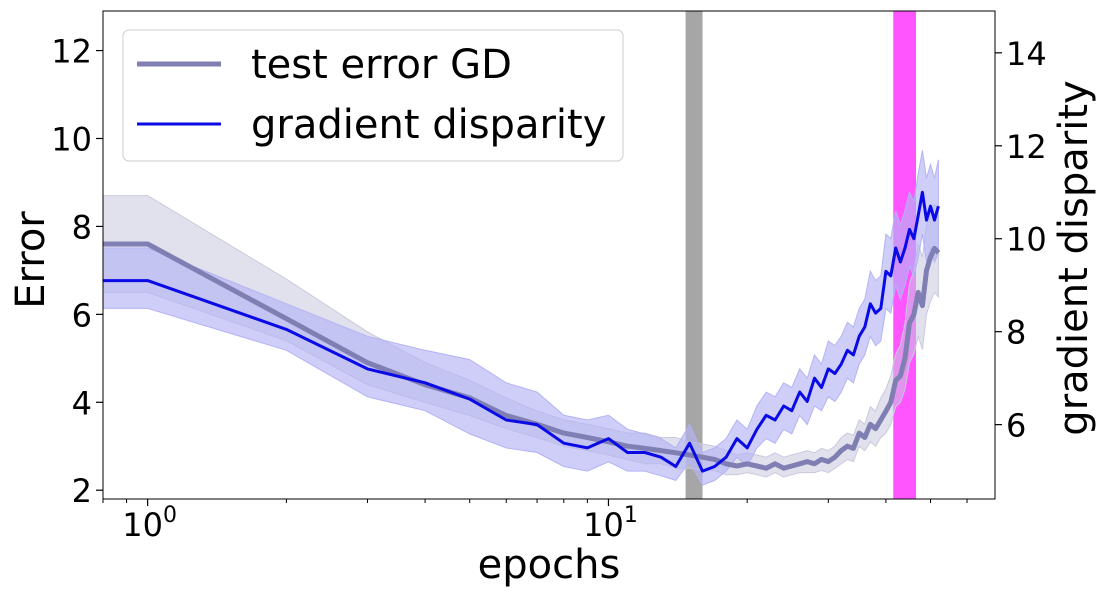 The height and width of the screenshot is (594, 1098). I want to click on y-left-tick-label: 8, so click(82, 227).